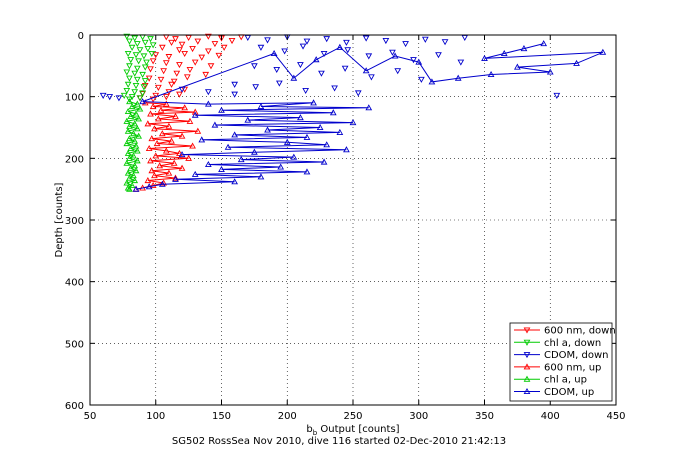 The width and height of the screenshot is (681, 454). What do you see at coordinates (554, 392) in the screenshot?
I see `legend-entry: CDOM, up` at bounding box center [554, 392].